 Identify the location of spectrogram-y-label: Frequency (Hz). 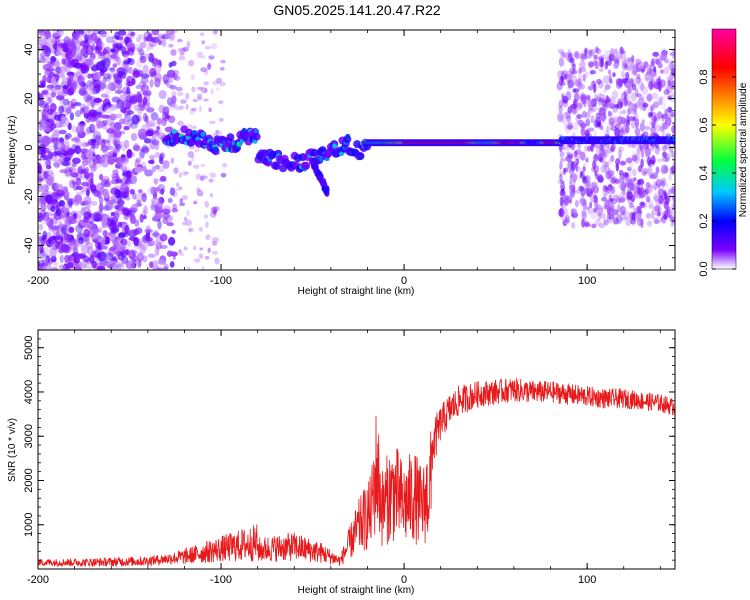
(12, 150).